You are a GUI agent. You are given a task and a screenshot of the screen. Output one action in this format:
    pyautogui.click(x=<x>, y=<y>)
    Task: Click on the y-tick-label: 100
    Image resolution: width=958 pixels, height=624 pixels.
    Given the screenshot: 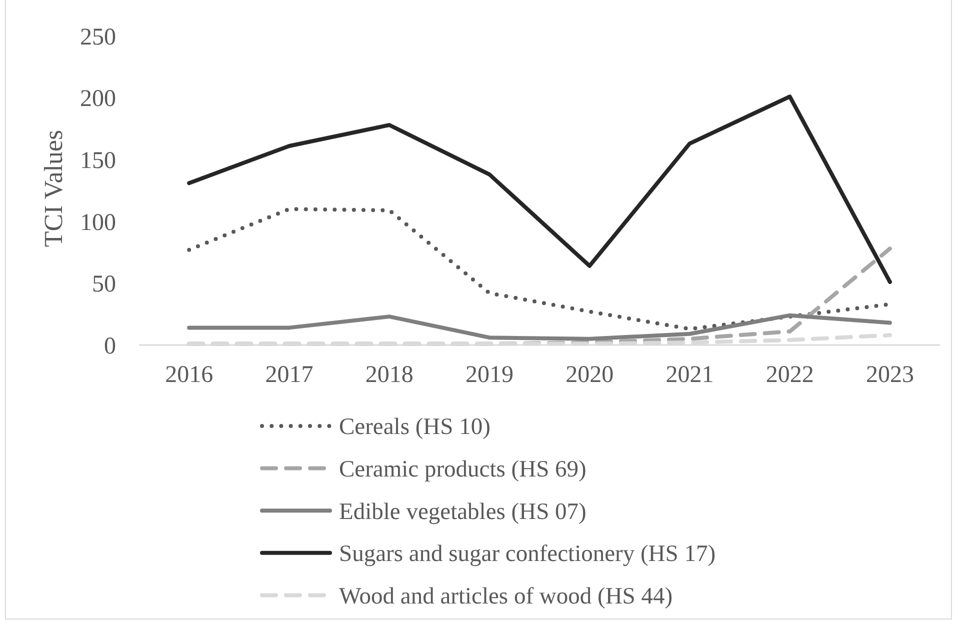 What is the action you would take?
    pyautogui.click(x=98, y=223)
    